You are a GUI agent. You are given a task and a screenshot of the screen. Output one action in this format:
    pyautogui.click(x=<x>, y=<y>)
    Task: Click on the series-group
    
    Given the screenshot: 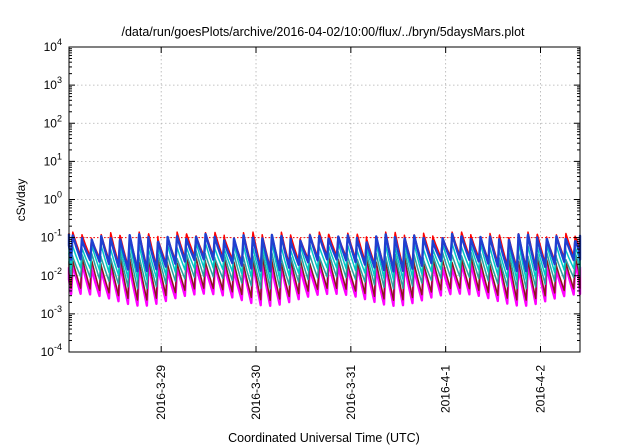 What is the action you would take?
    pyautogui.click(x=324, y=269)
    